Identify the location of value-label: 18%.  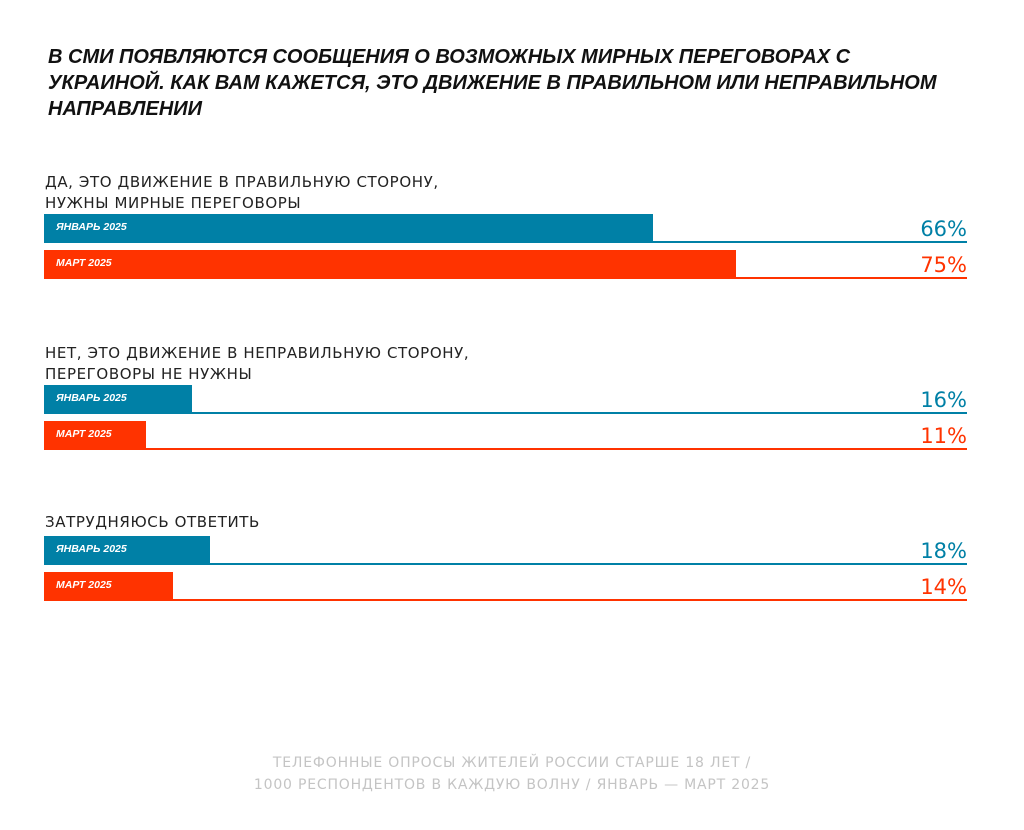
(943, 551).